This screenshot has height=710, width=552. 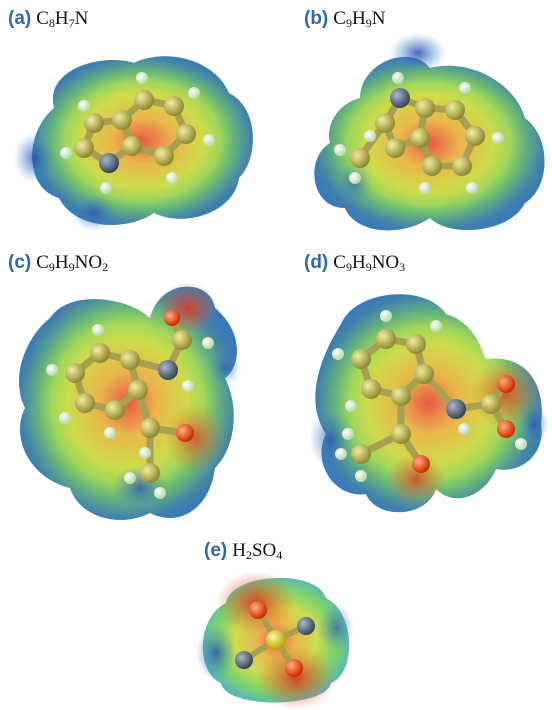 I want to click on panel-d-label: (d) C9H9NO3, so click(x=354, y=263).